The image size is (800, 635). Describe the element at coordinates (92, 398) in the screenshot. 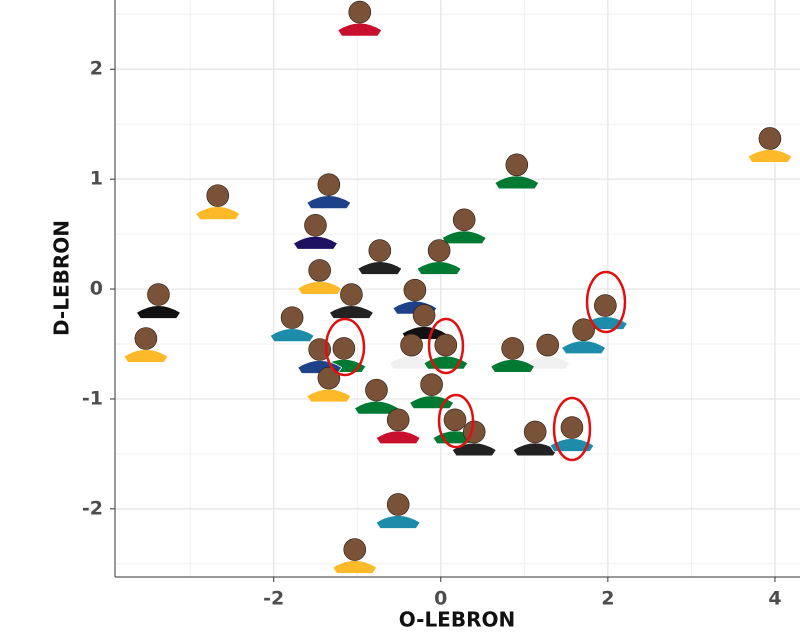

I see `y-tick-label: -1` at that location.